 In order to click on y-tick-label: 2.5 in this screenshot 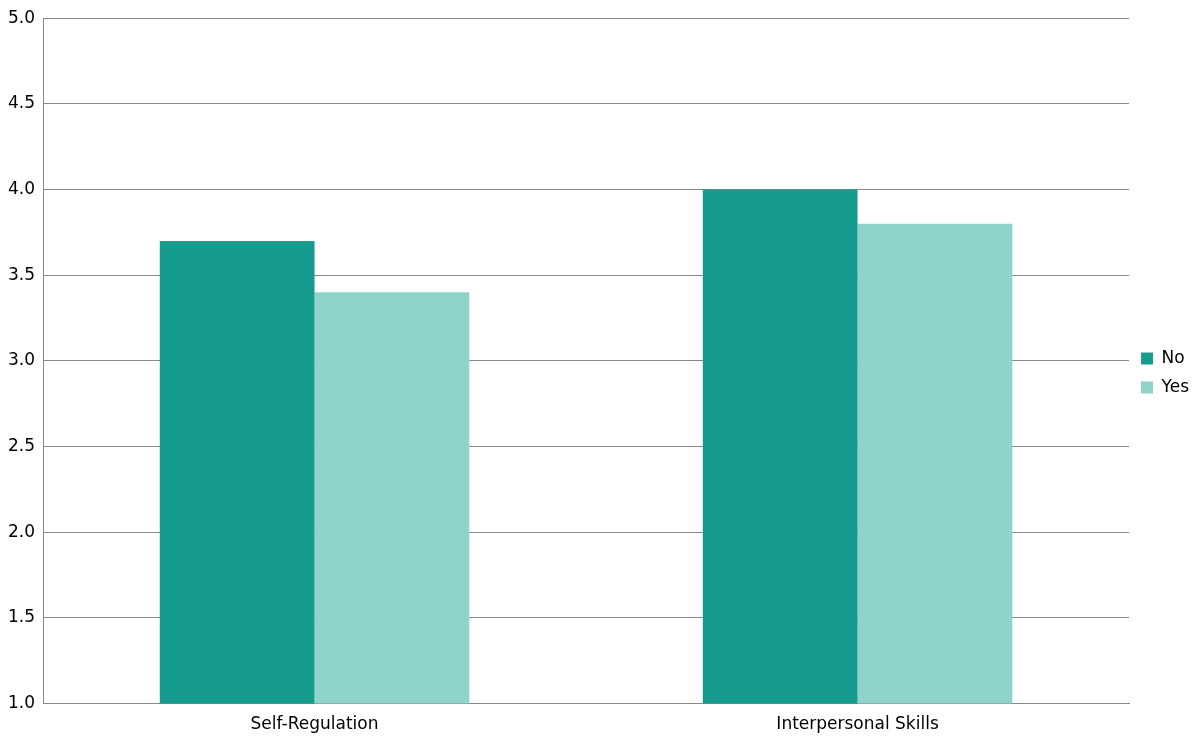, I will do `click(21, 445)`.